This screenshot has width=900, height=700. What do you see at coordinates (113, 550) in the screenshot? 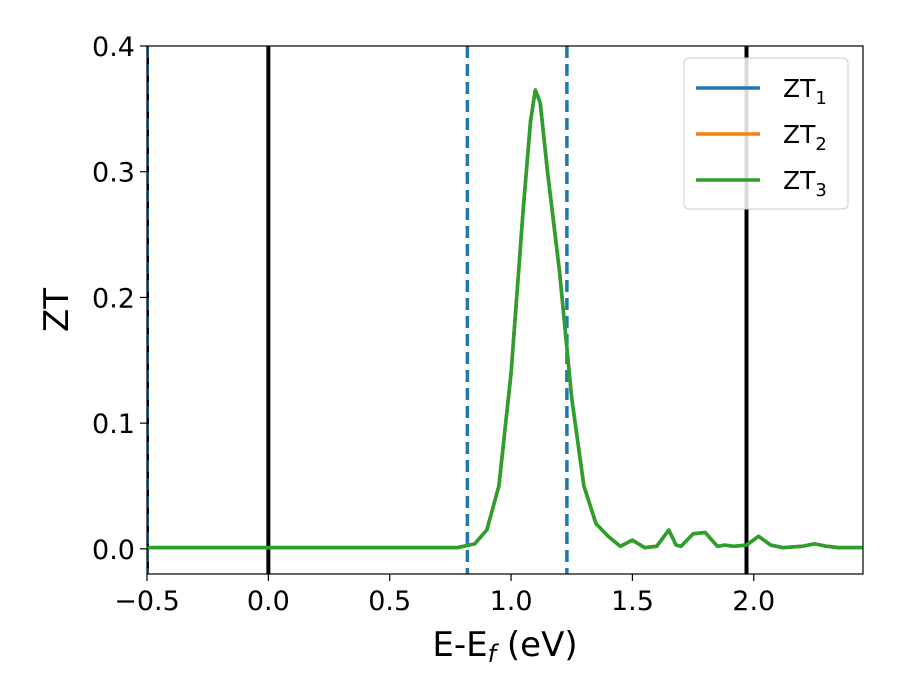
I see `y-tick-label: 0.0` at bounding box center [113, 550].